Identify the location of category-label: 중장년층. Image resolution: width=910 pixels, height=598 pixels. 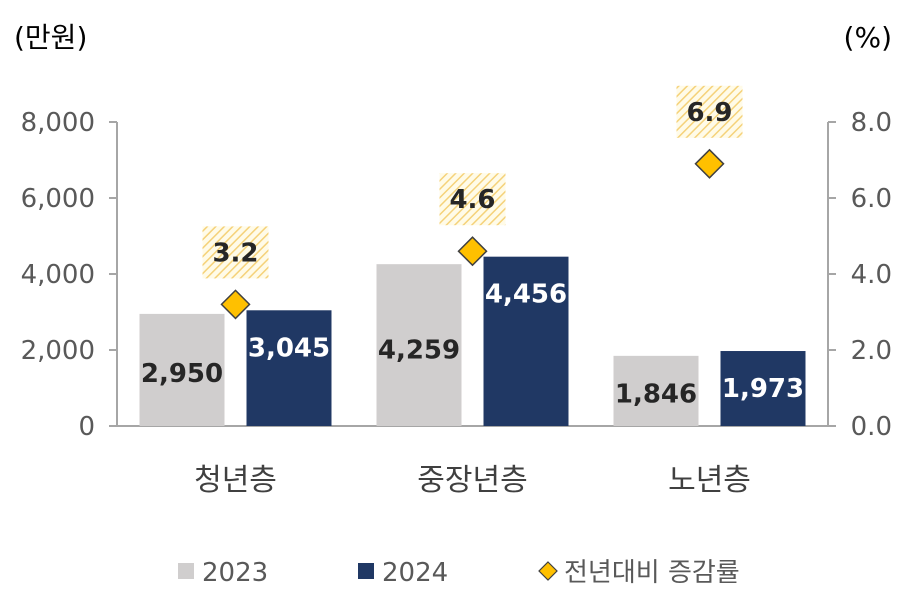
(472, 480).